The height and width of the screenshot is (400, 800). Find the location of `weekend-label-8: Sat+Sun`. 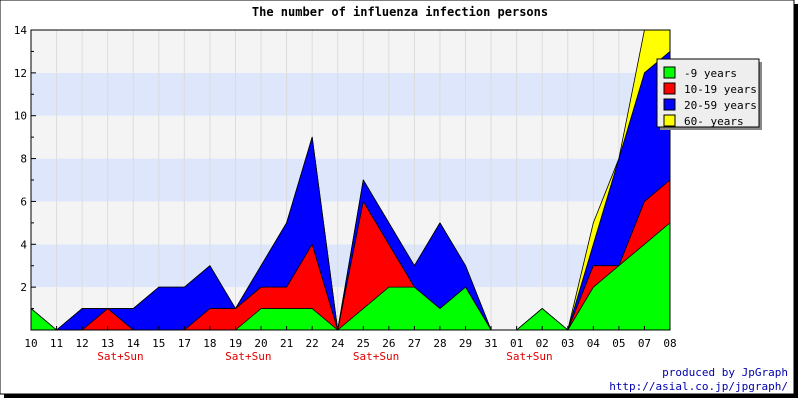

weekend-label-8: Sat+Sun is located at coordinates (248, 356).